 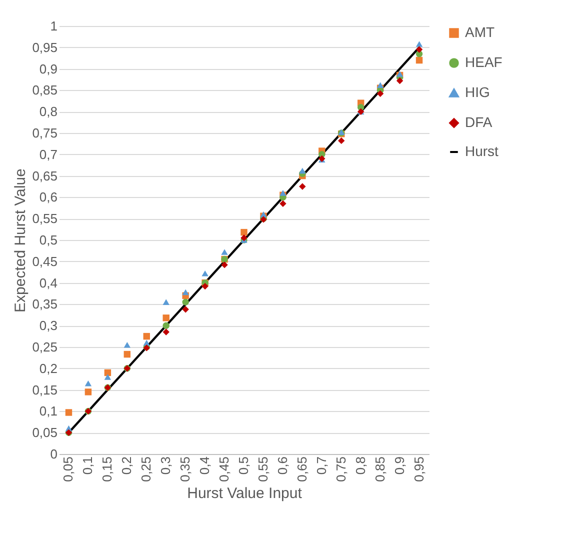 What do you see at coordinates (204, 465) in the screenshot?
I see `x-tick-label: 0,4` at bounding box center [204, 465].